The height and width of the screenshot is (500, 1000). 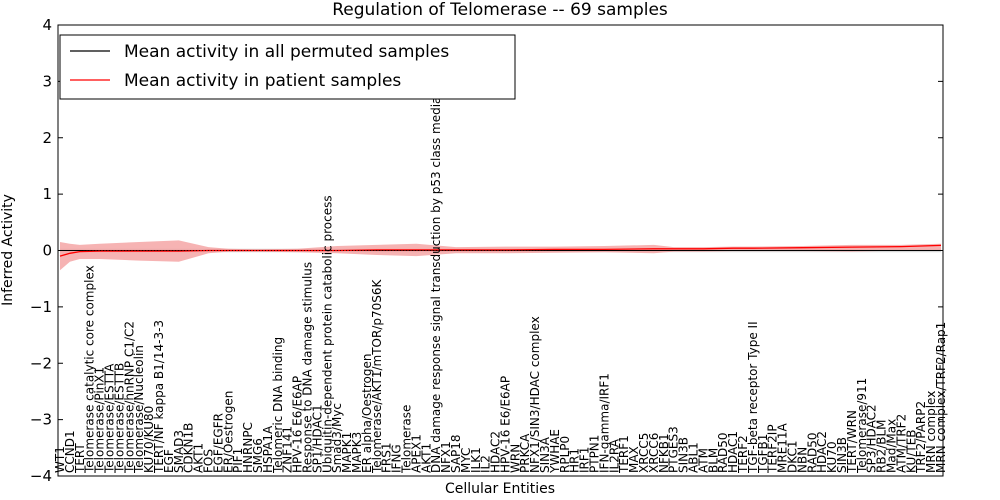 I want to click on legend-label-patient: Mean activity in patient samples, so click(x=262, y=81).